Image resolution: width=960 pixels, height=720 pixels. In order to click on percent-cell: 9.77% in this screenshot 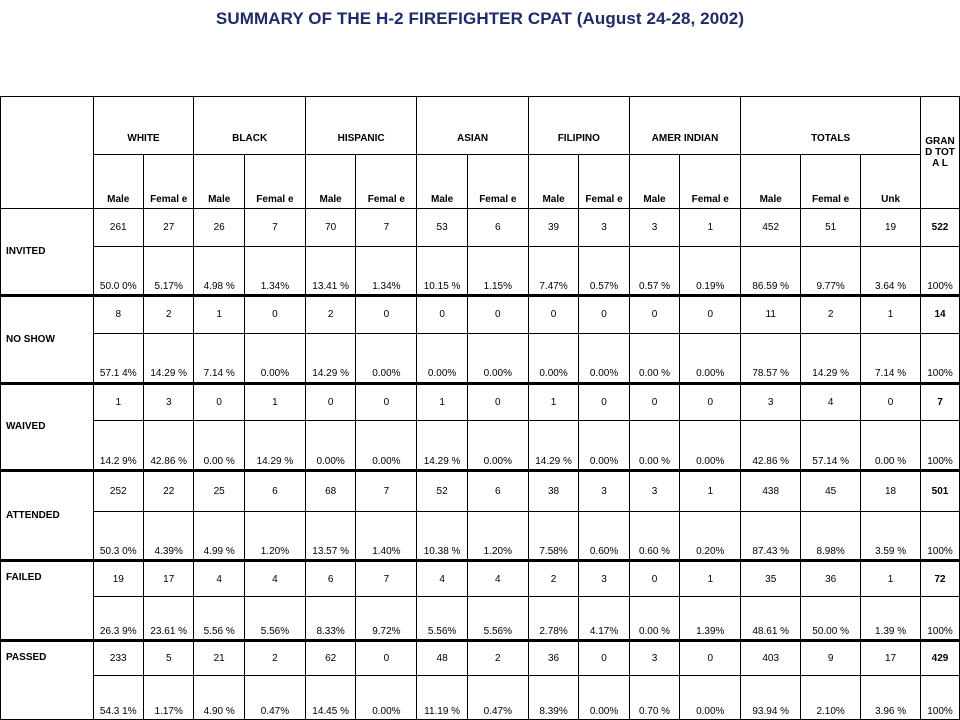, I will do `click(831, 271)`.